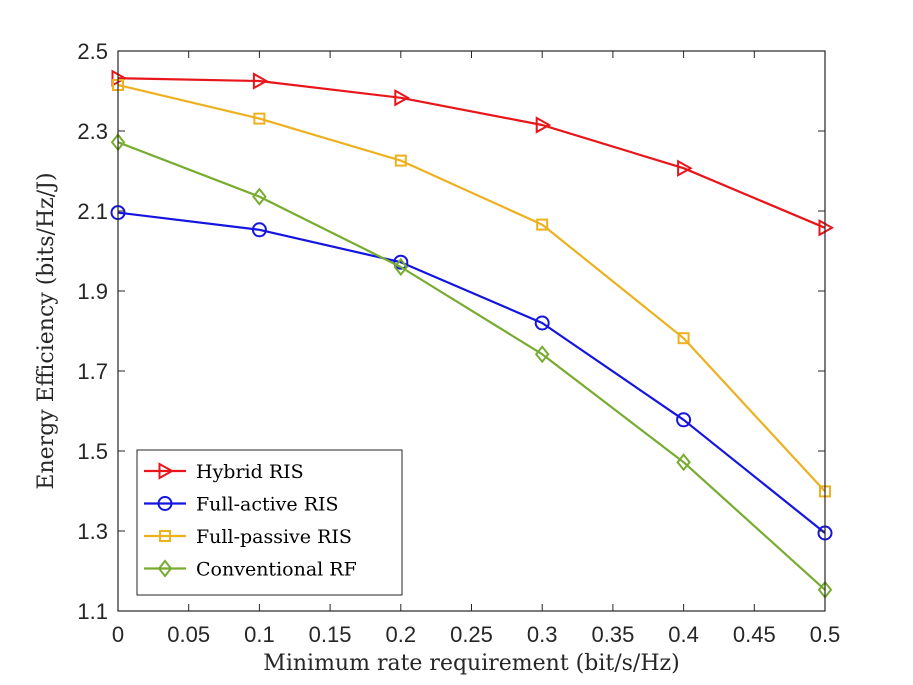 This screenshot has height=685, width=913. I want to click on y-tick-label: 1.7, so click(92, 371).